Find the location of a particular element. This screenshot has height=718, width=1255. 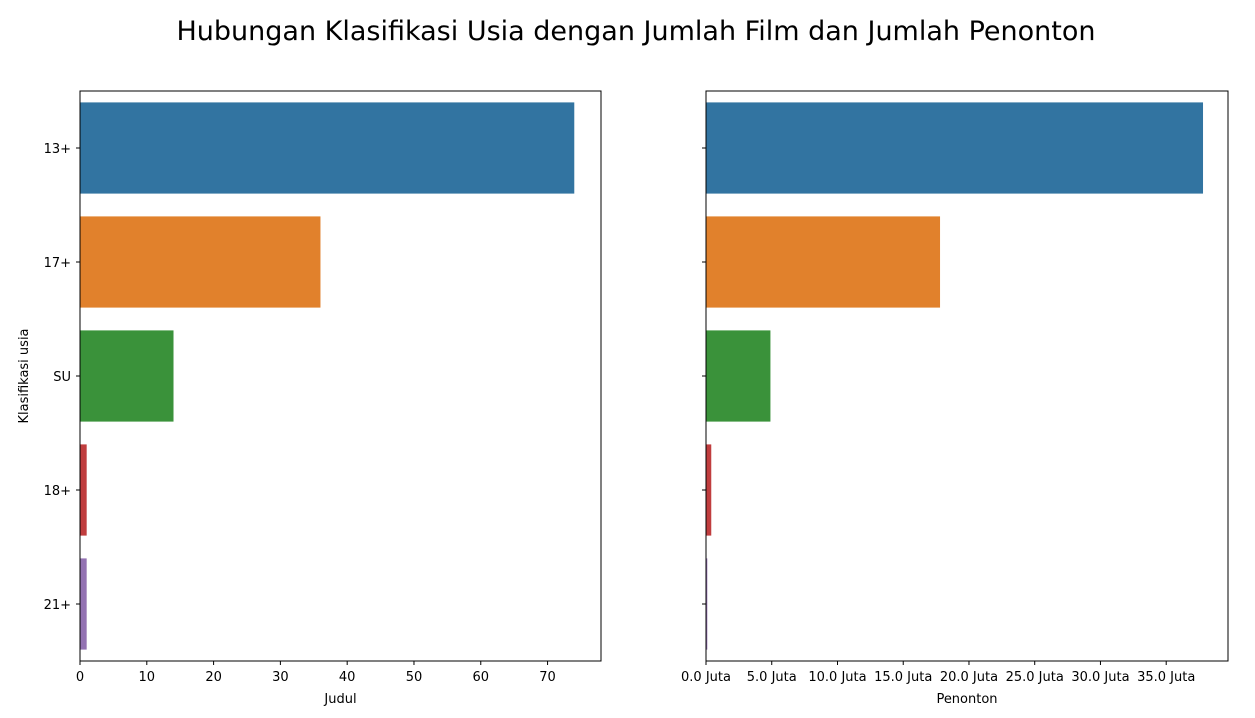

xtick-label: 20 is located at coordinates (213, 677).